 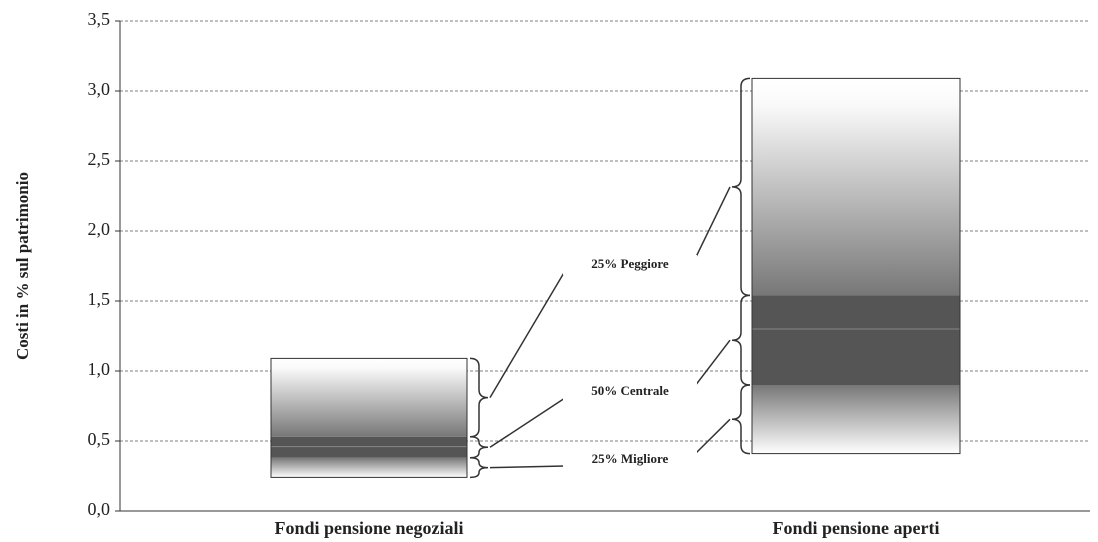 What do you see at coordinates (368, 528) in the screenshot?
I see `x-tick-label: Fondi pensione negoziali` at bounding box center [368, 528].